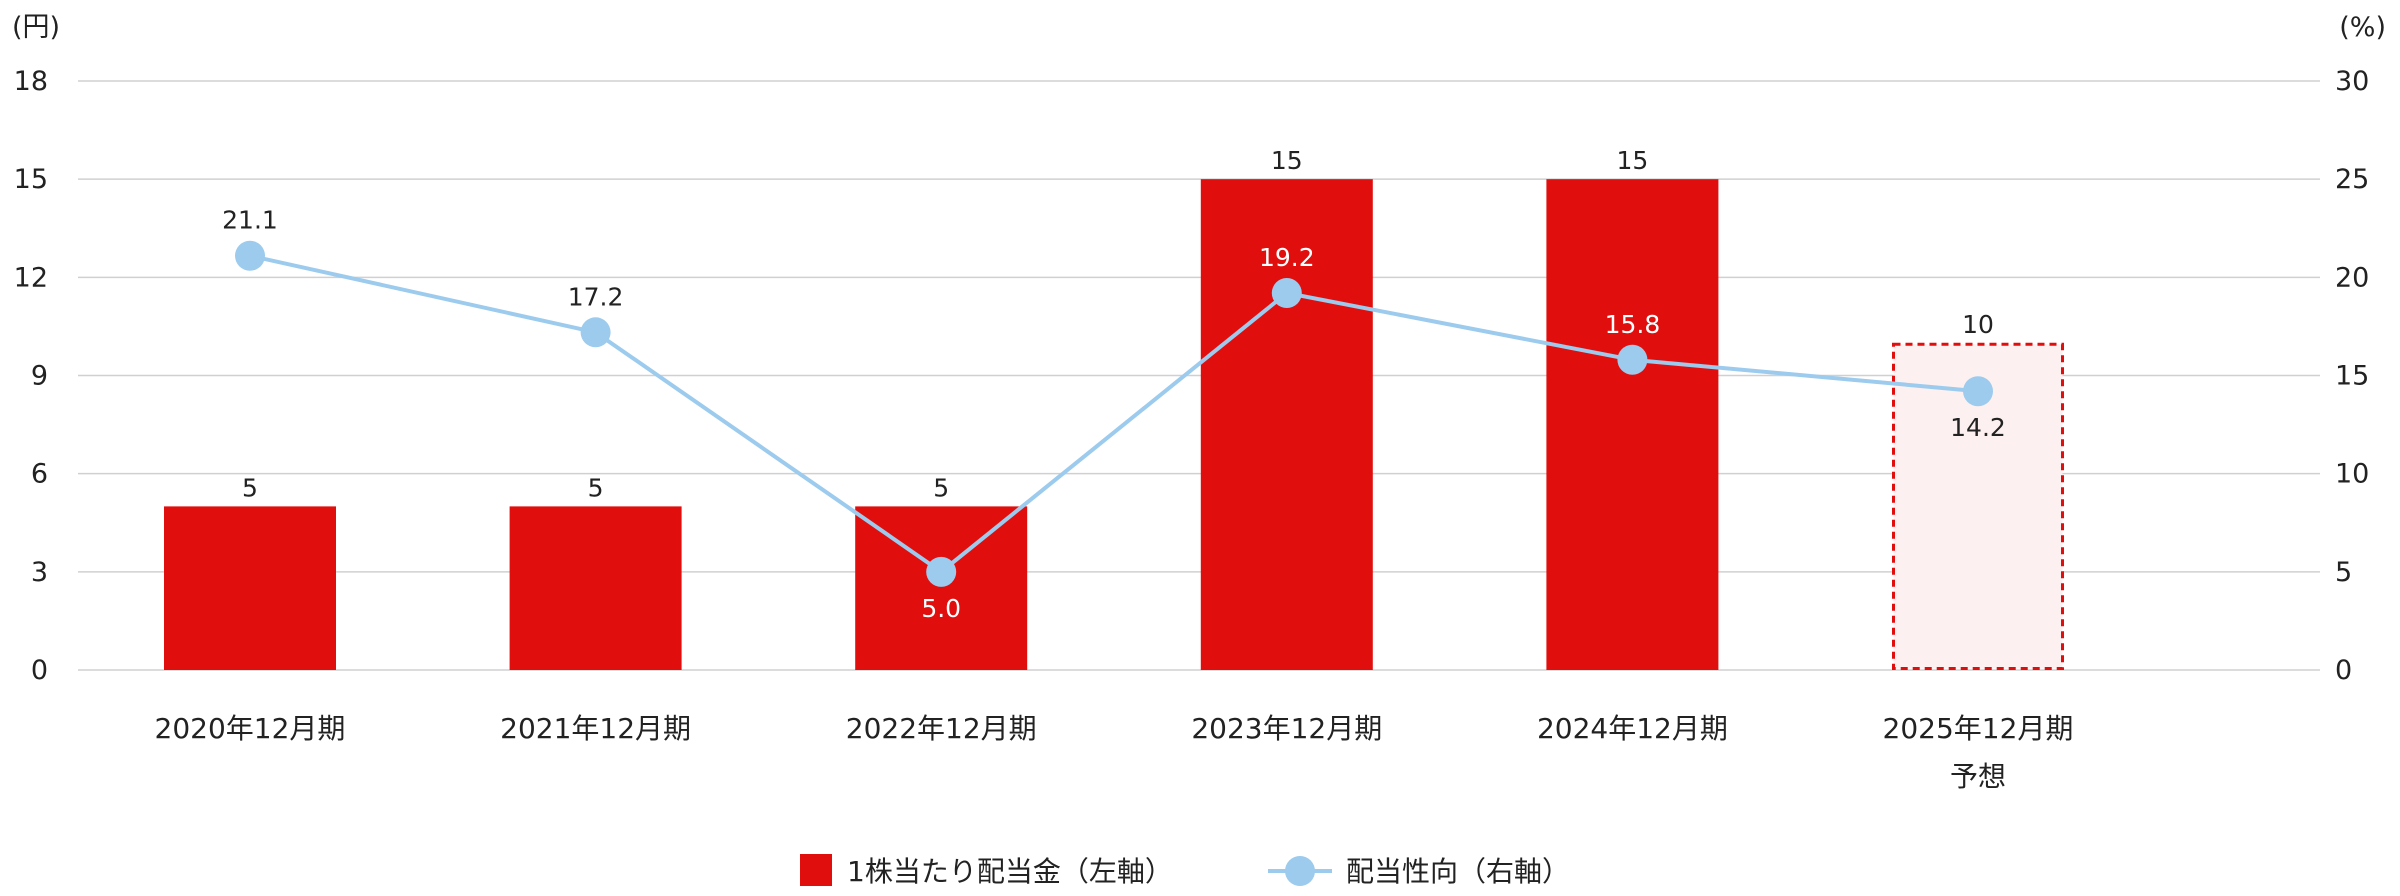 The image size is (2400, 896). What do you see at coordinates (2343, 572) in the screenshot?
I see `right-tick-label: 5` at bounding box center [2343, 572].